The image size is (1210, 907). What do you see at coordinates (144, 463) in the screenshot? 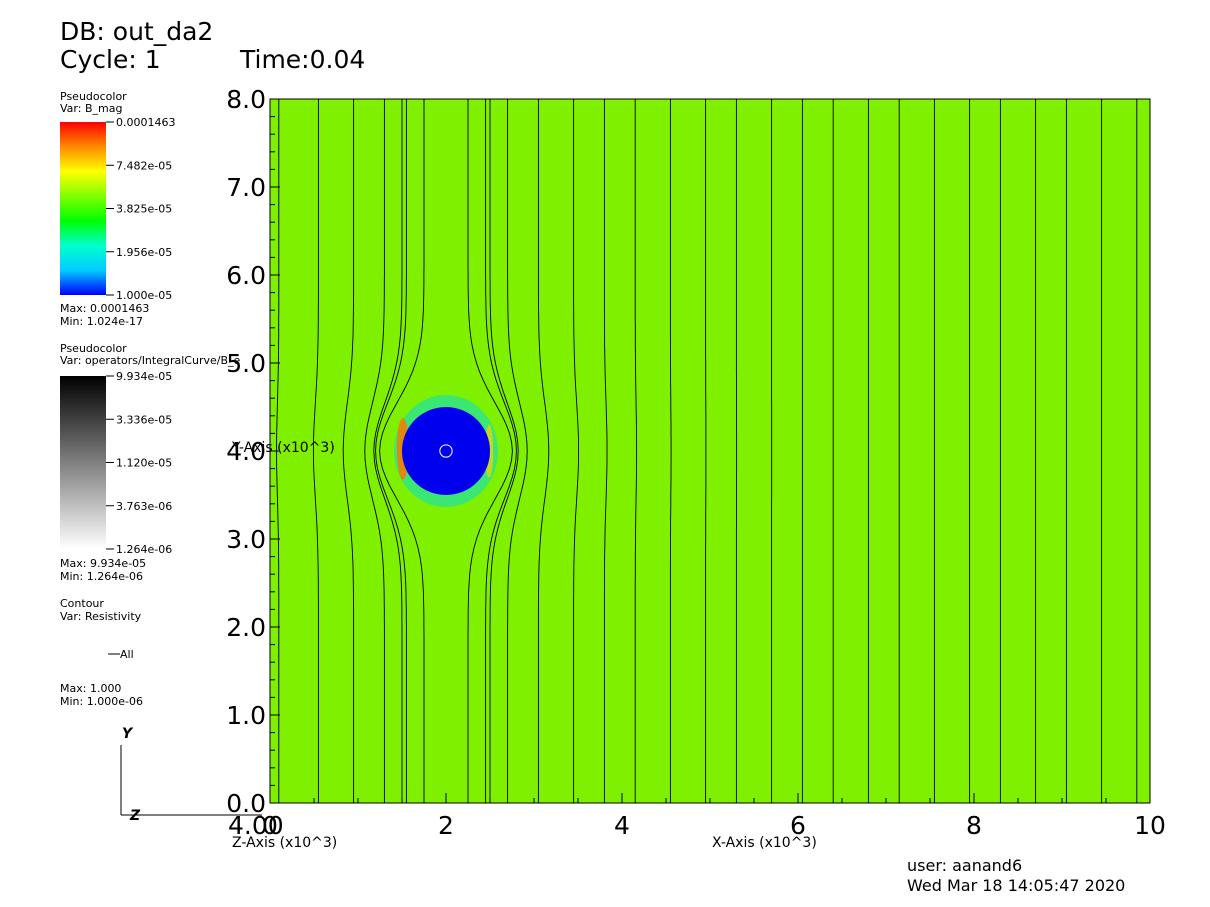
I see `colorbar-integralcurve-tick-label: 1.120e-05` at bounding box center [144, 463].